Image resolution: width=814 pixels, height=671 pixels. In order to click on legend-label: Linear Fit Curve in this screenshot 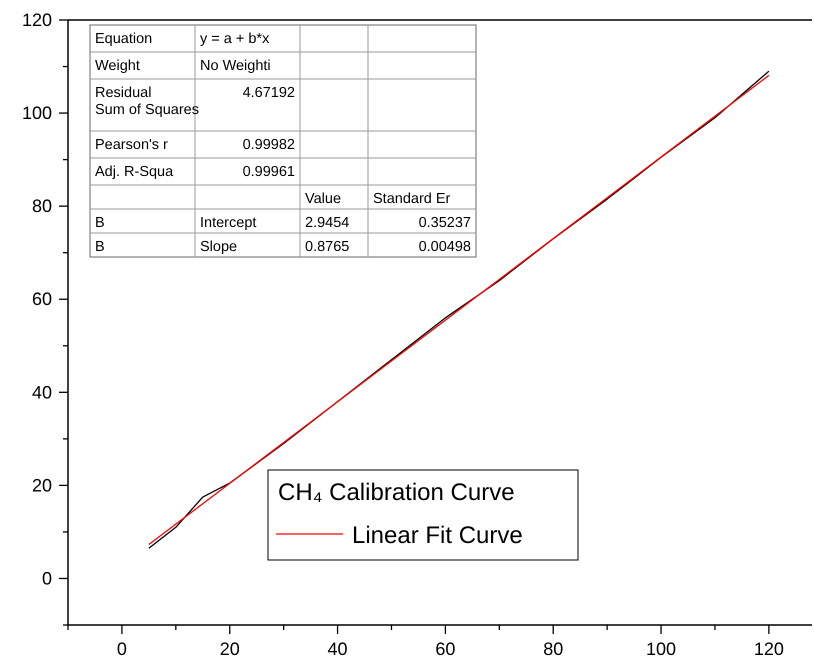, I will do `click(437, 535)`.